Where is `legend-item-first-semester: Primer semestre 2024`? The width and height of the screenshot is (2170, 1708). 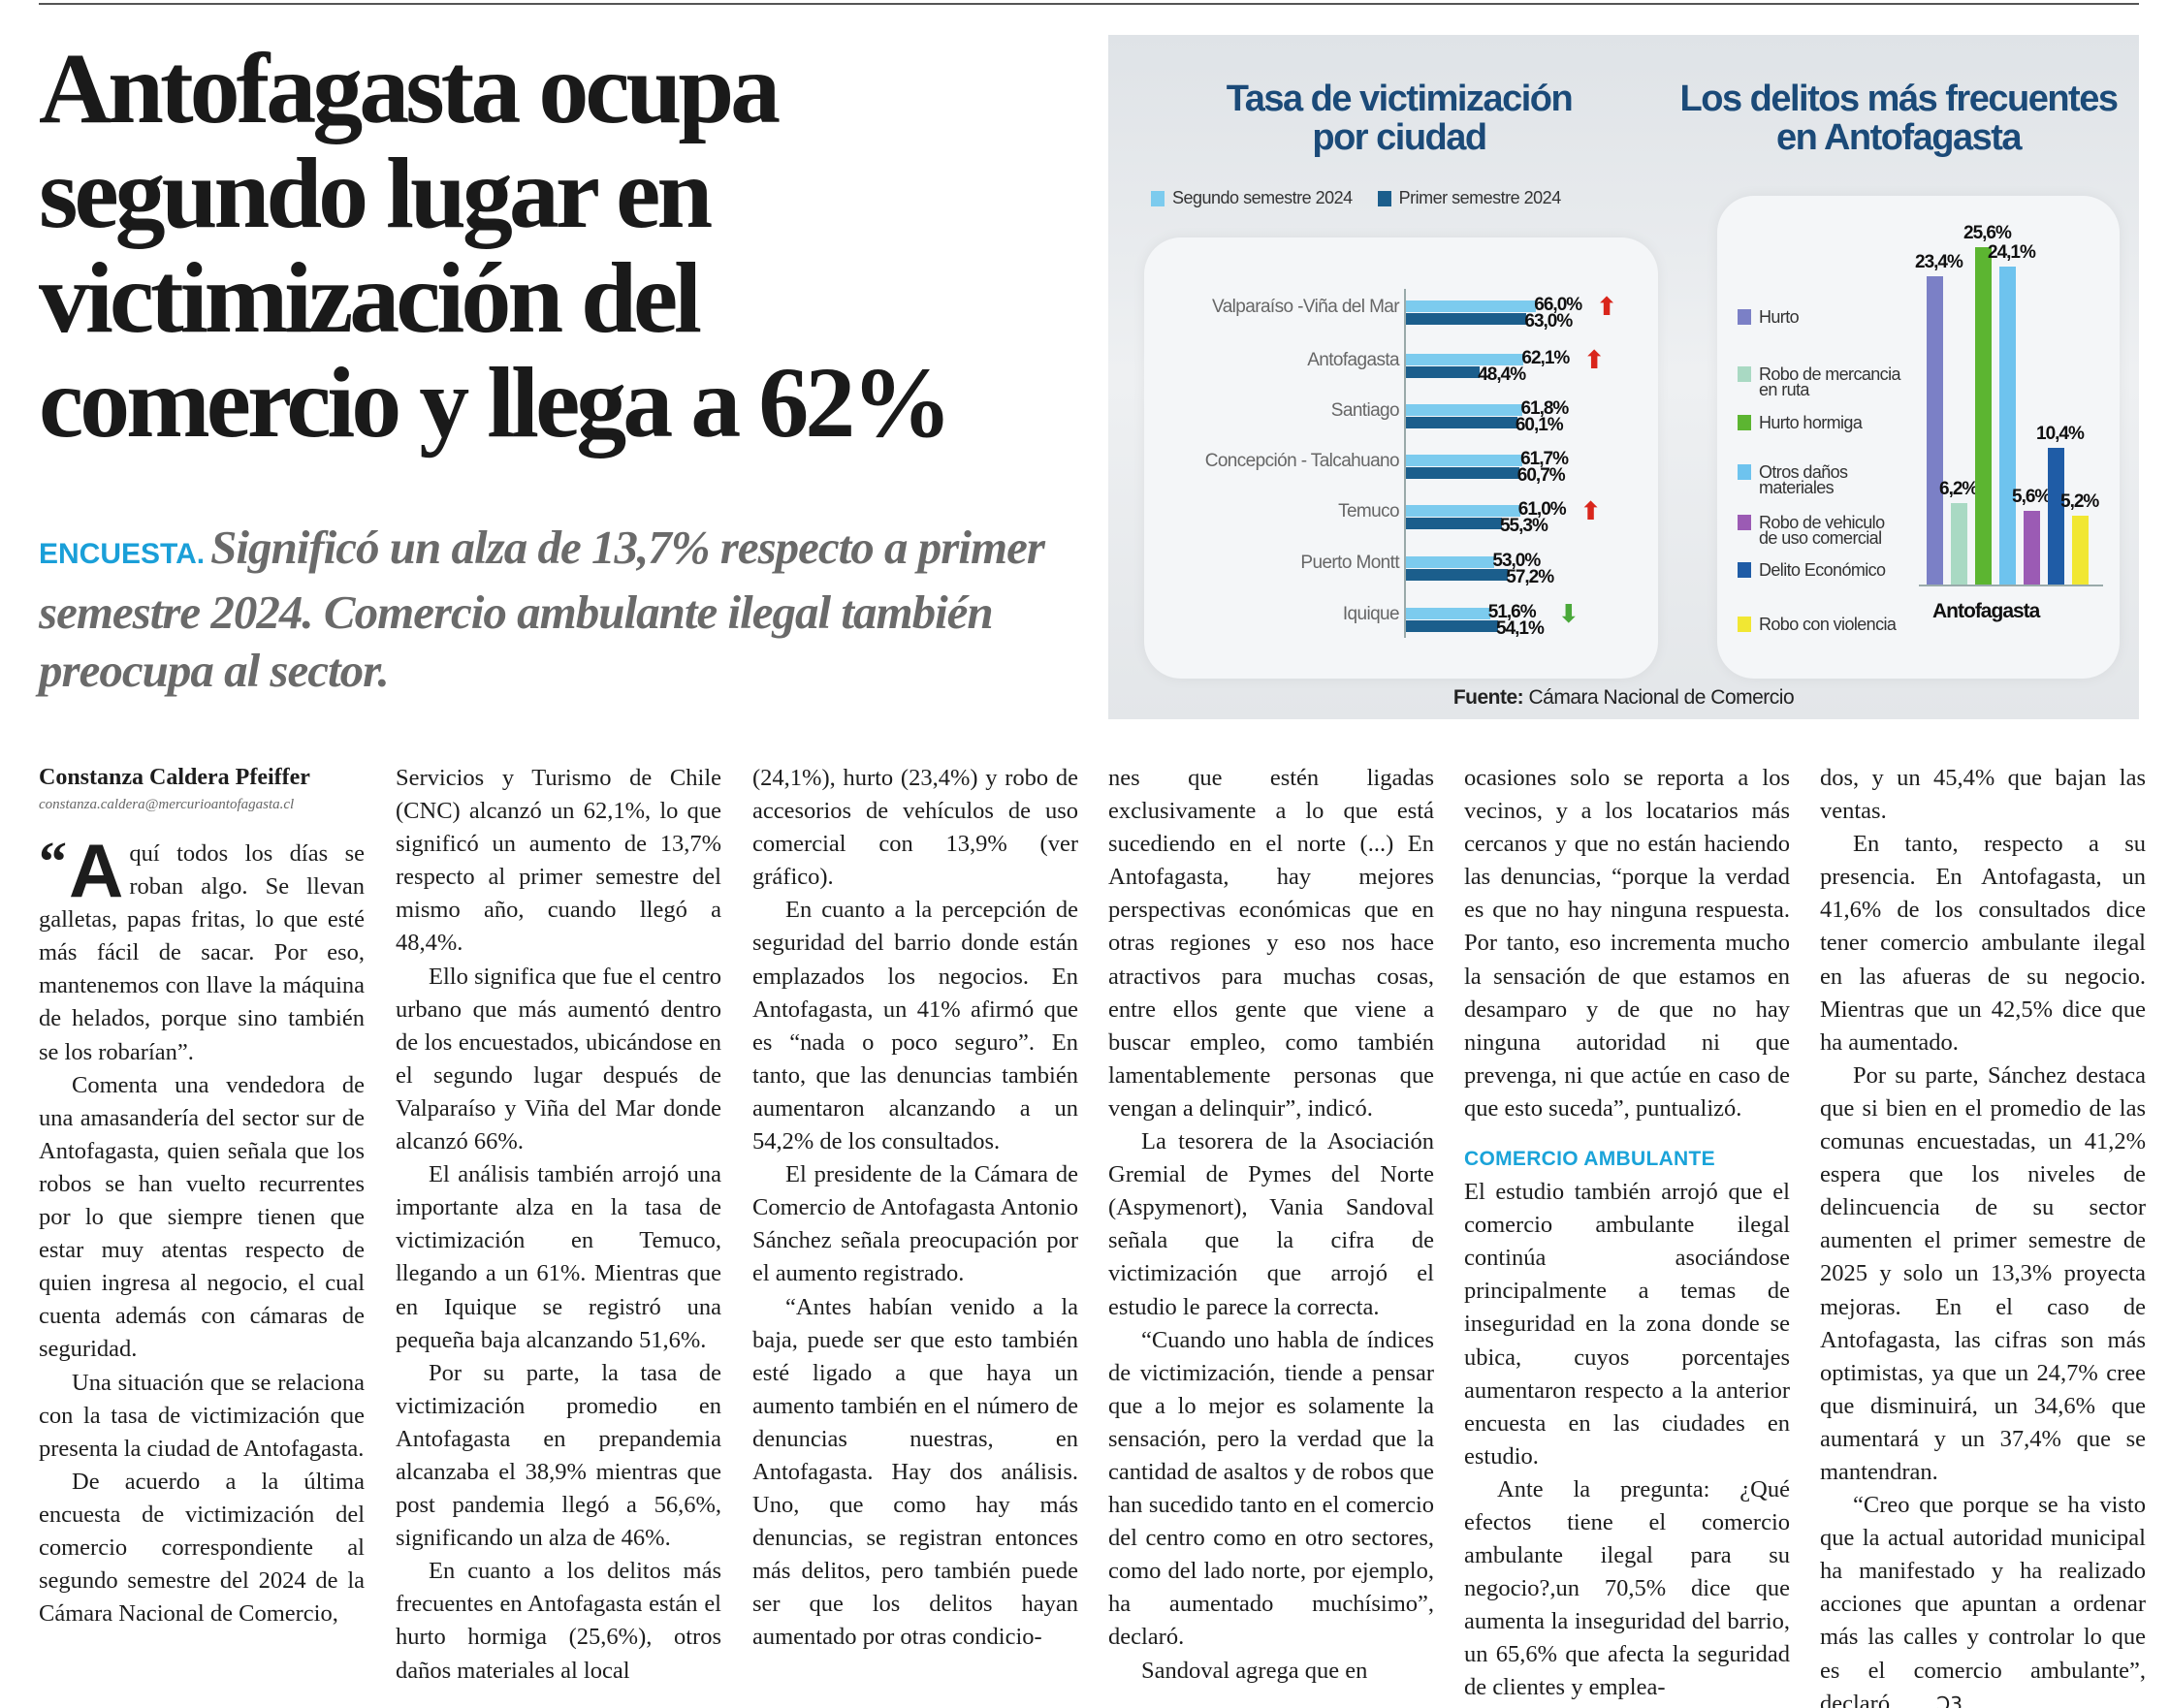
legend-item-first-semester: Primer semestre 2024 is located at coordinates (1469, 198).